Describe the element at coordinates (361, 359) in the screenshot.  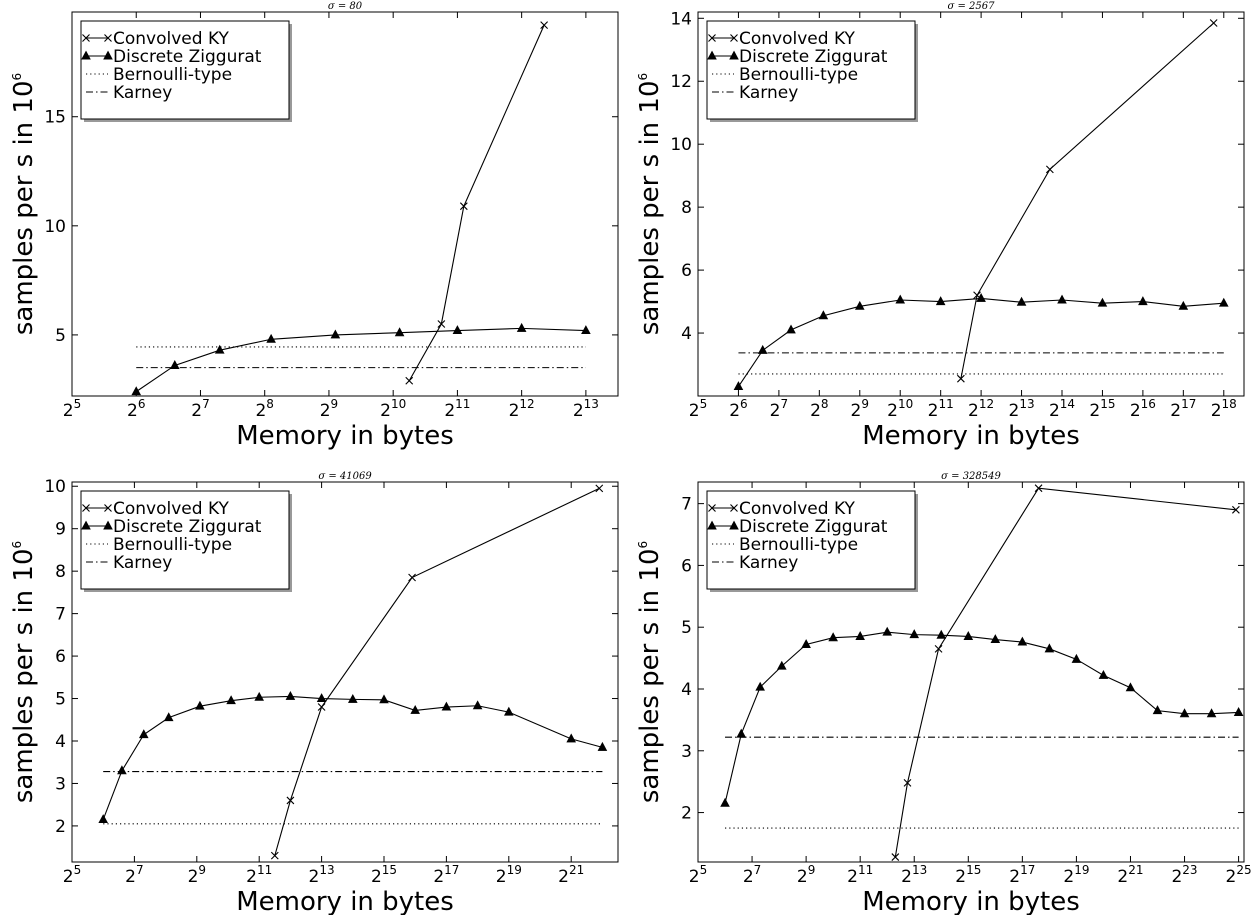
I see `series-discrete-ziggurat` at that location.